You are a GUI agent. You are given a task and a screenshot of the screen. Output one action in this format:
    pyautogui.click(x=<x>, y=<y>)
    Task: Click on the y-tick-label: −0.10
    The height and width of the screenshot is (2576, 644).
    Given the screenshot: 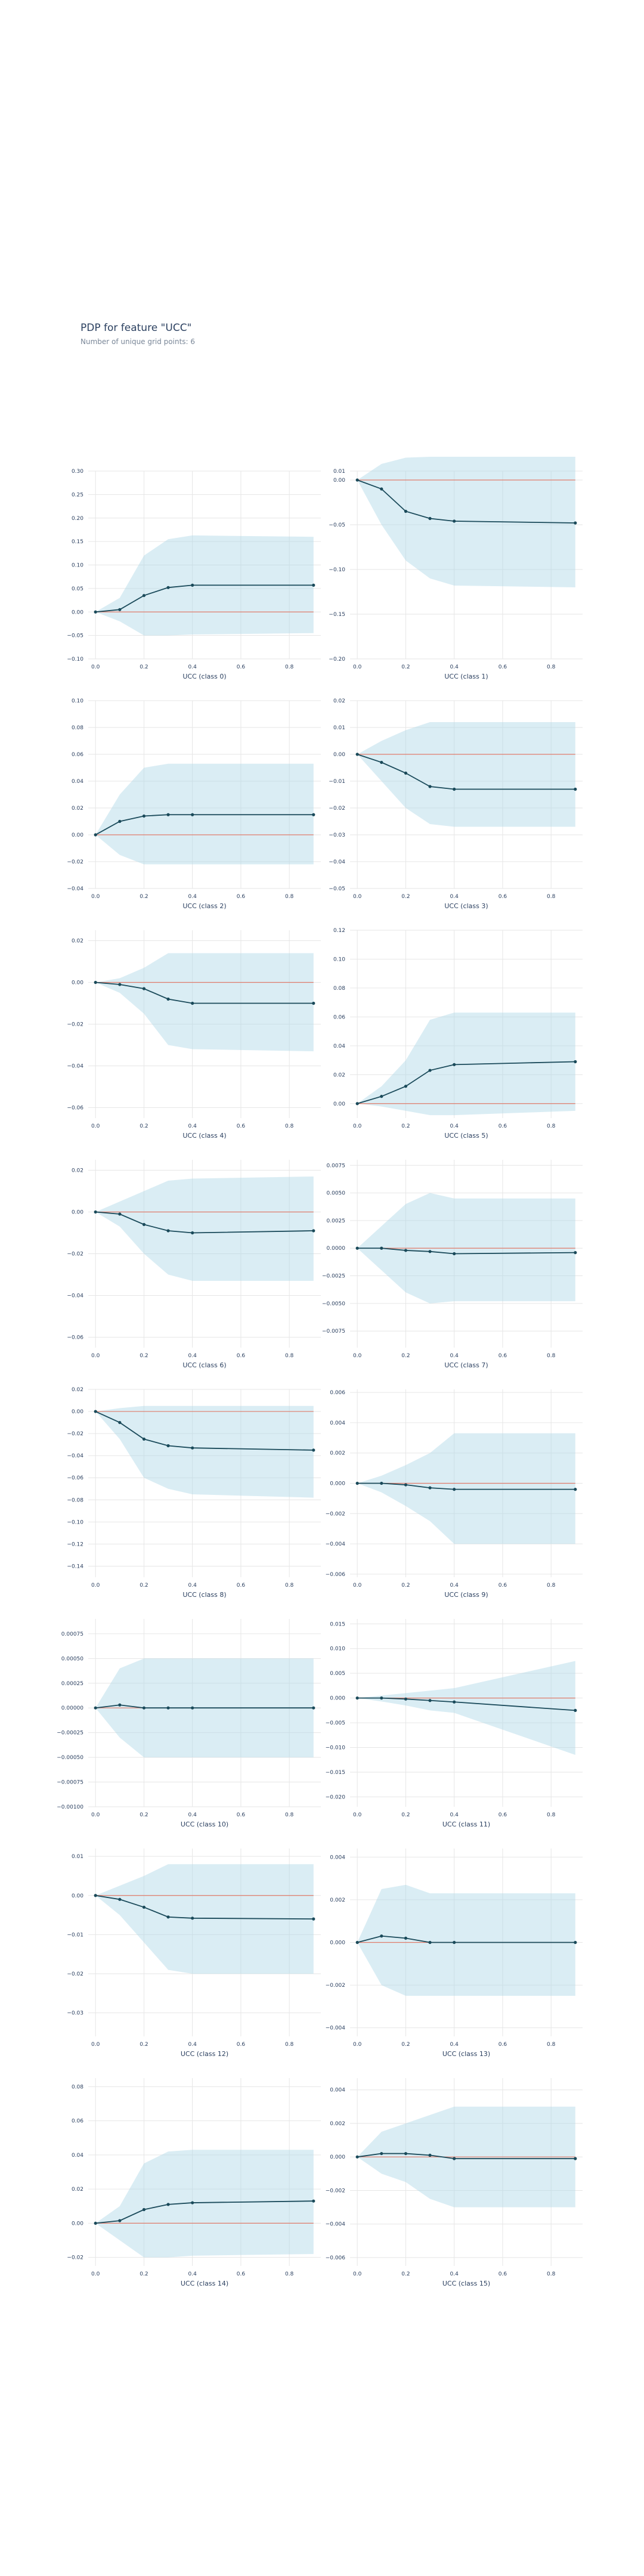 What is the action you would take?
    pyautogui.click(x=75, y=1522)
    